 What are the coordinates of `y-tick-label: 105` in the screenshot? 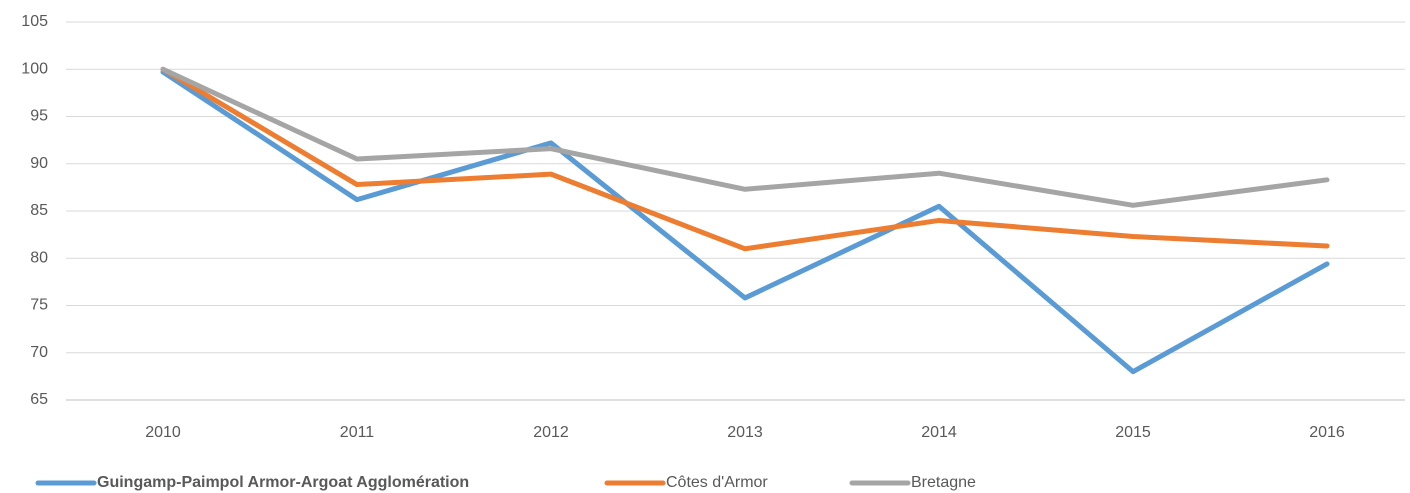 It's located at (34, 21).